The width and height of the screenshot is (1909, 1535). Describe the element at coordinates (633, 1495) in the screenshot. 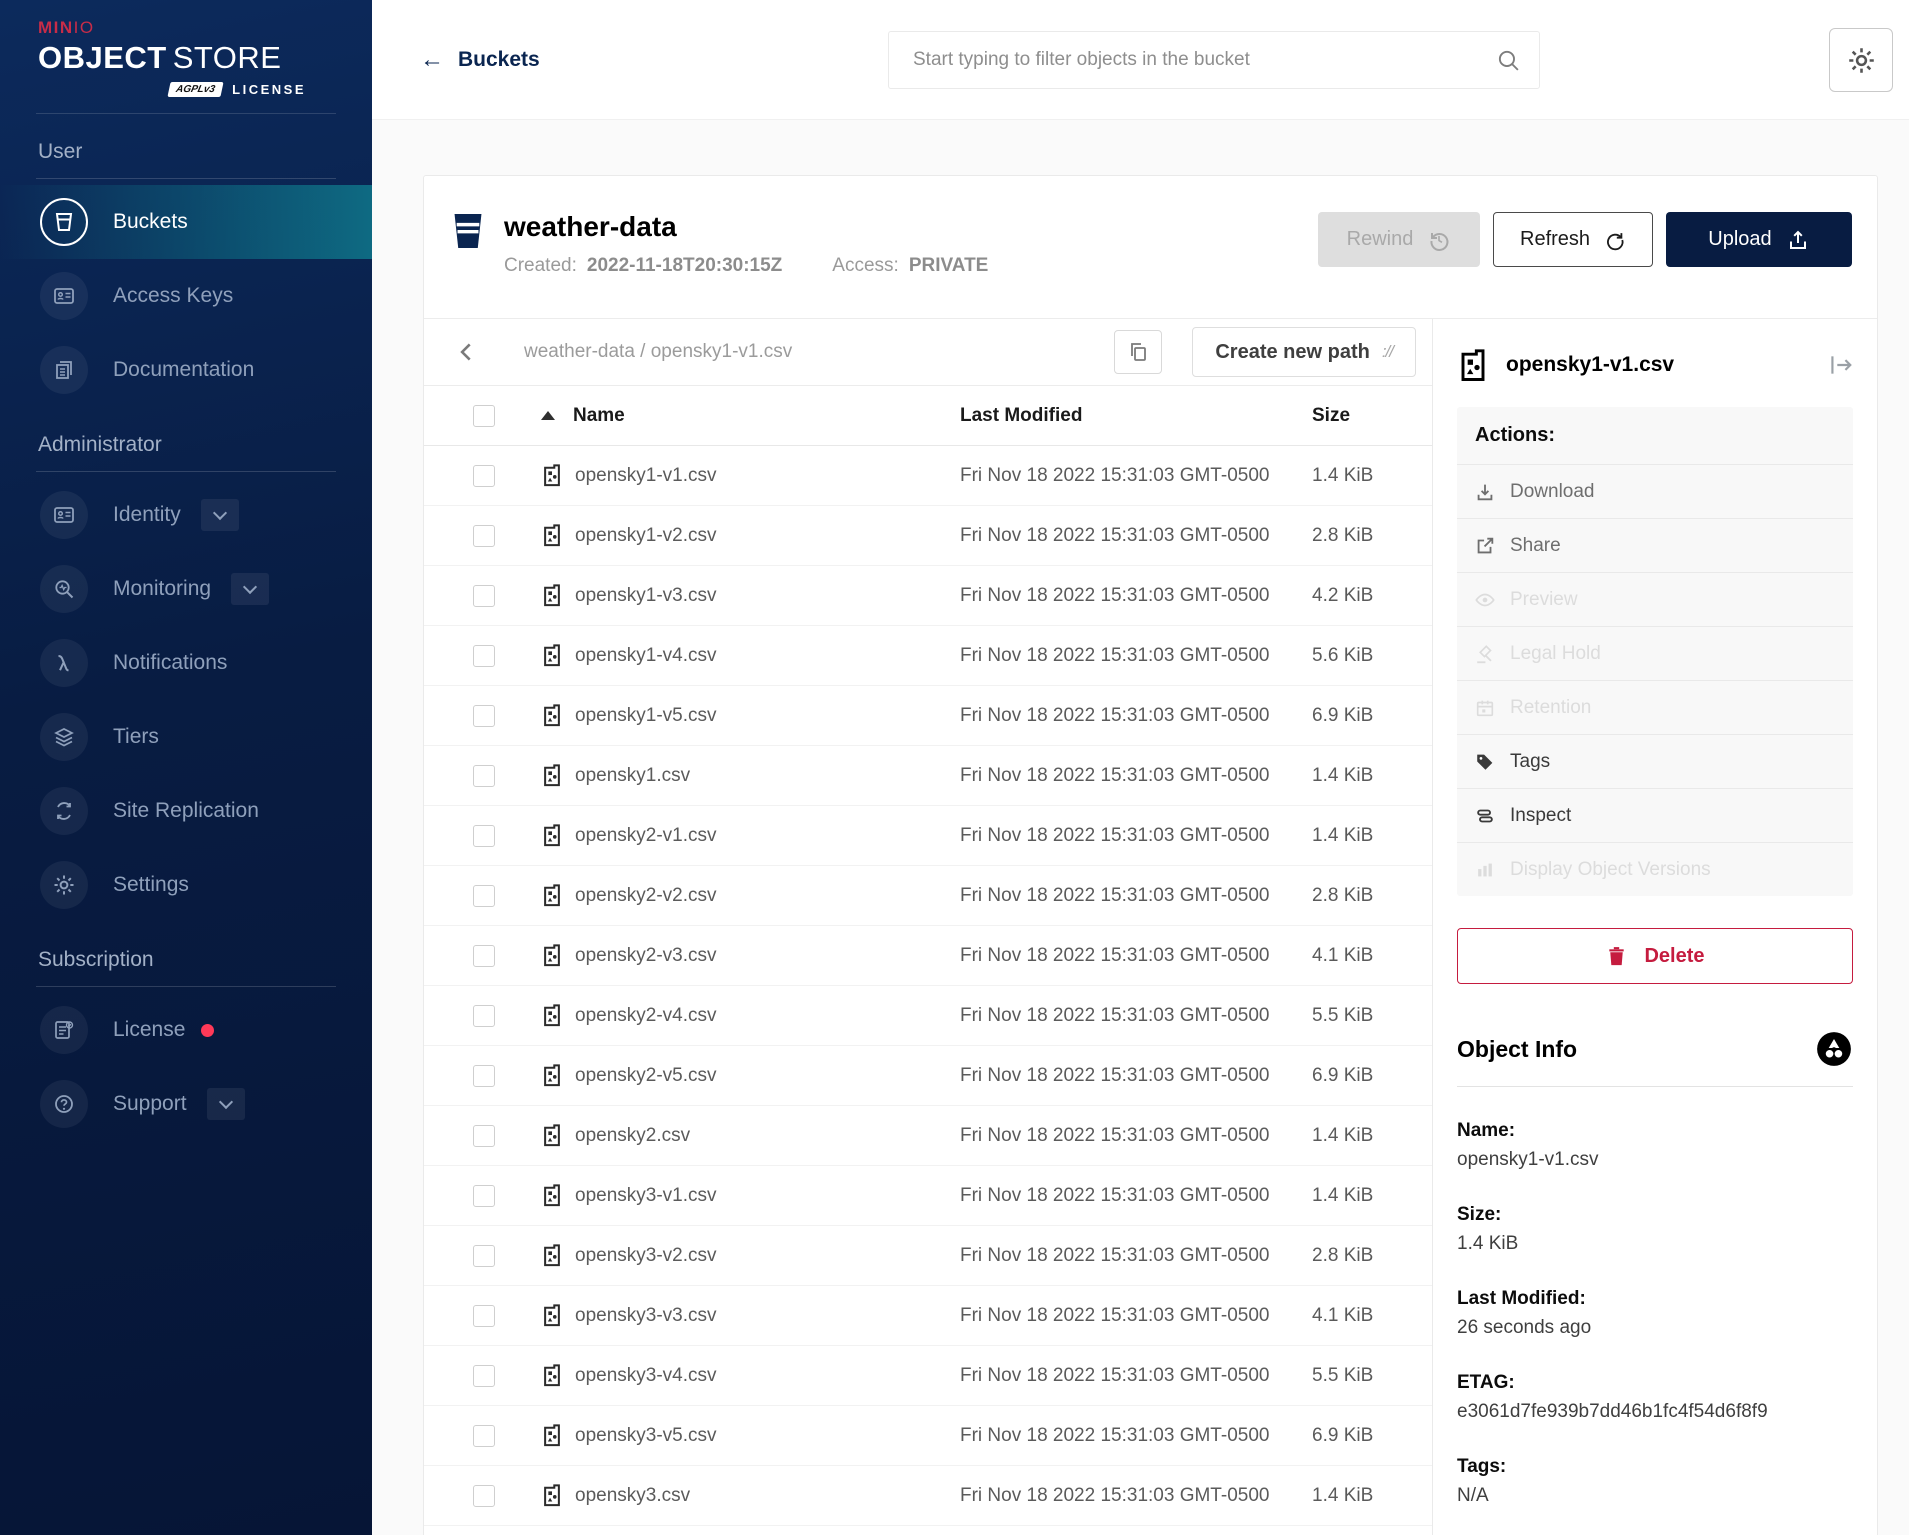

I see `file-name: opensky3.csv` at that location.